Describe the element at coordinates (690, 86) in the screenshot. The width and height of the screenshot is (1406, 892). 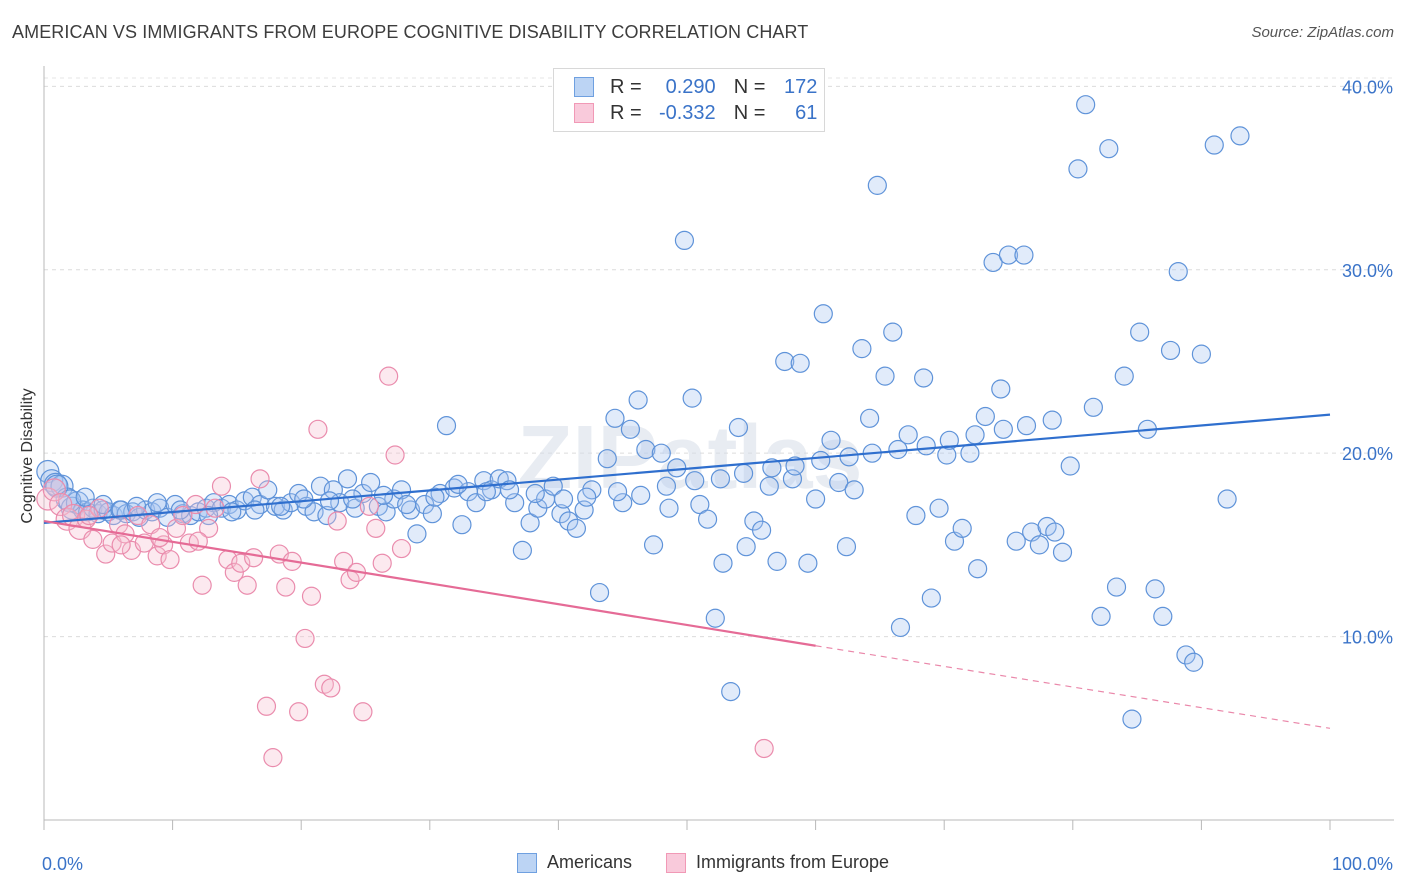
I see `legend-r-value: 0.290` at that location.